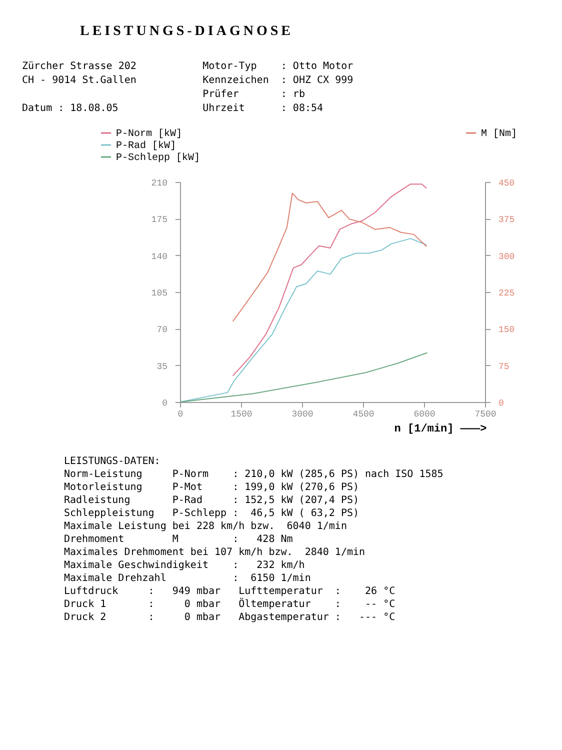 The image size is (562, 750). Describe the element at coordinates (181, 415) in the screenshot. I see `x-tick-label: 0` at that location.